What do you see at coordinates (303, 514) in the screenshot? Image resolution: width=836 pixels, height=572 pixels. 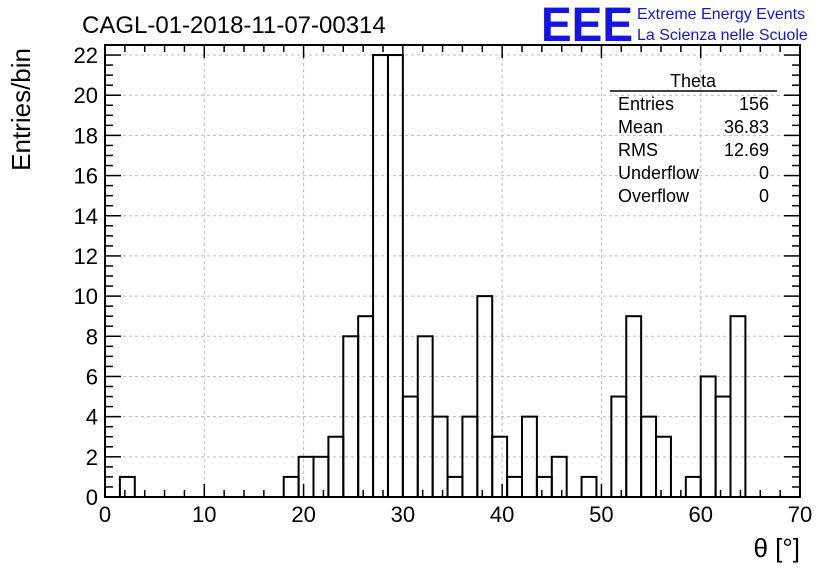 I see `x-tick-label: 20` at bounding box center [303, 514].